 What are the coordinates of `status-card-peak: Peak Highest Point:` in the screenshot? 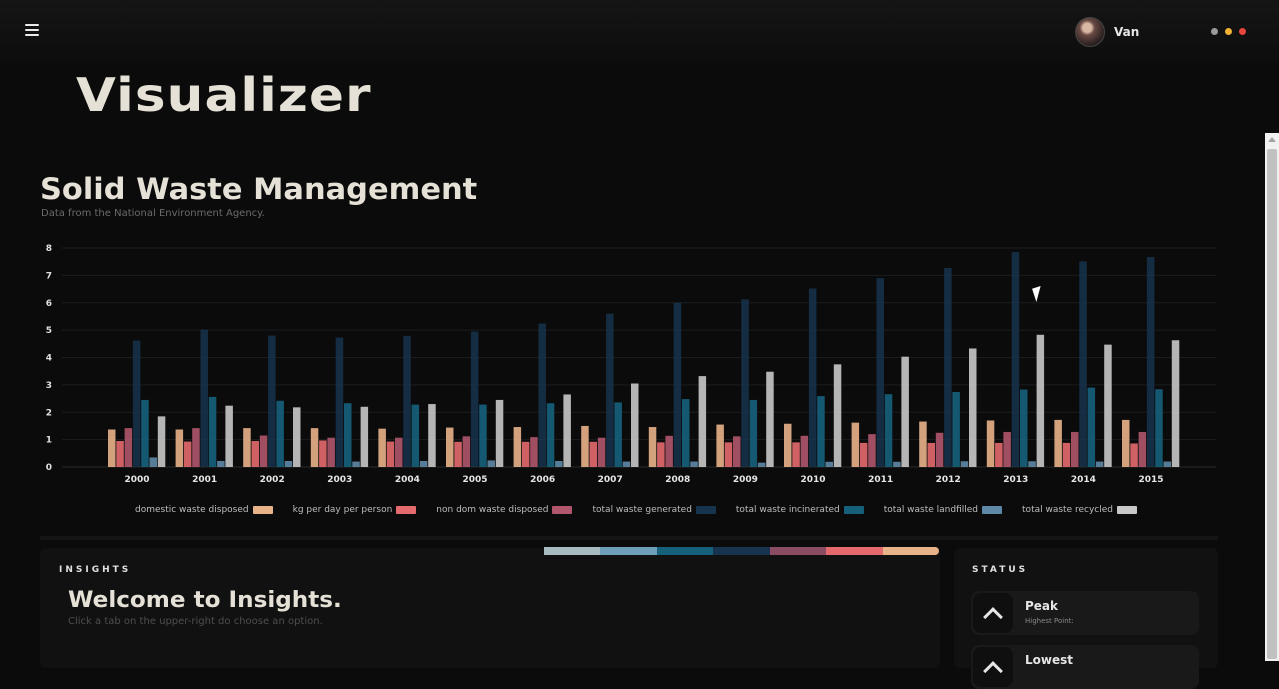 It's located at (1085, 613).